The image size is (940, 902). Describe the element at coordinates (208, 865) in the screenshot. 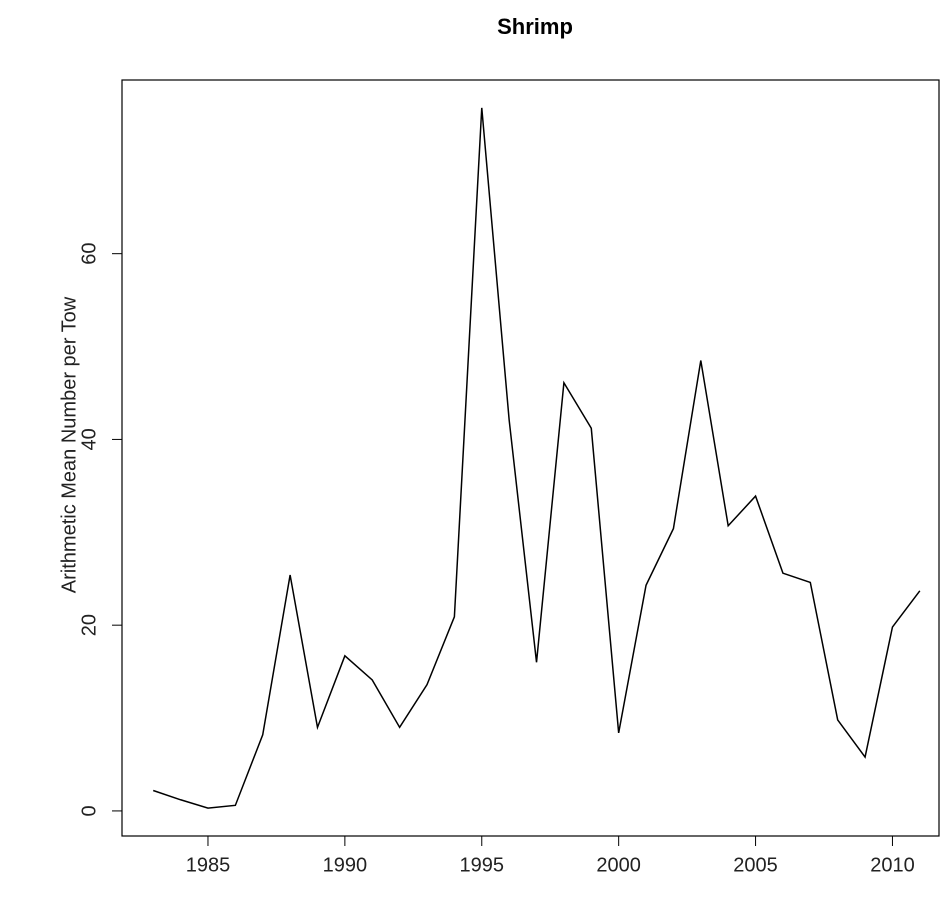

I see `x-tick-label: 1985` at that location.